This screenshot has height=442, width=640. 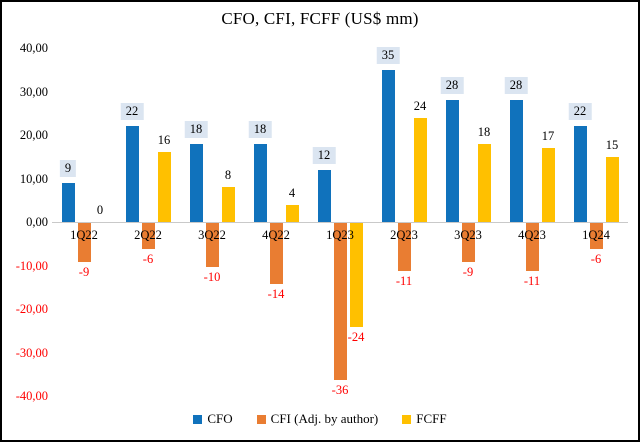 What do you see at coordinates (31, 265) in the screenshot?
I see `y-axis-tick-label: -10,00` at bounding box center [31, 265].